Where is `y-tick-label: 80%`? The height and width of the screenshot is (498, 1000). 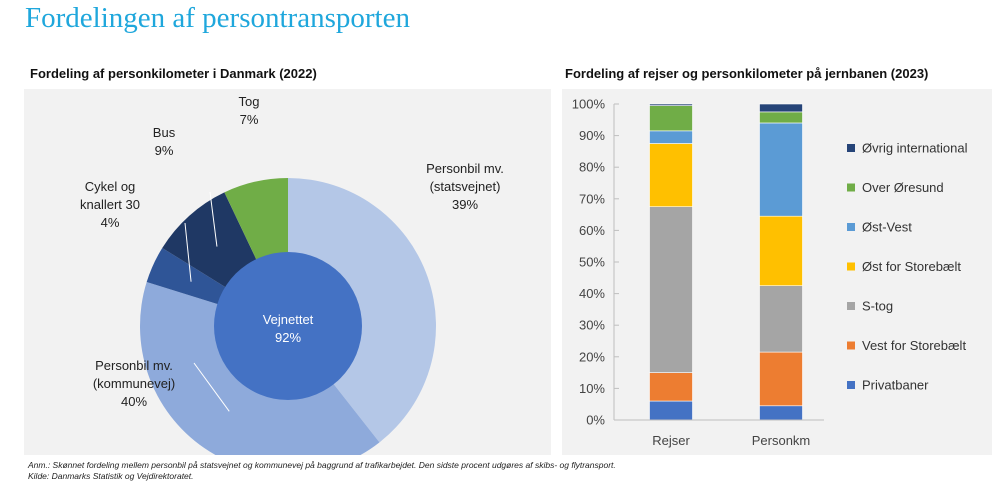 y-tick-label: 80% is located at coordinates (592, 167).